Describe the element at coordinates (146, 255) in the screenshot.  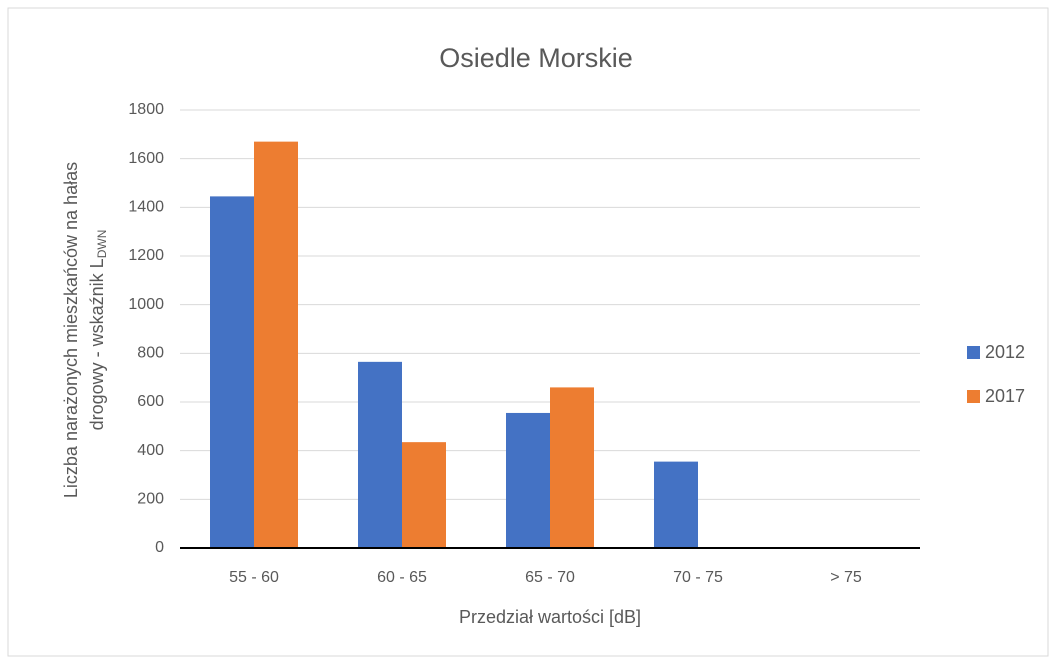
I see `y-tick-label: 1200` at that location.